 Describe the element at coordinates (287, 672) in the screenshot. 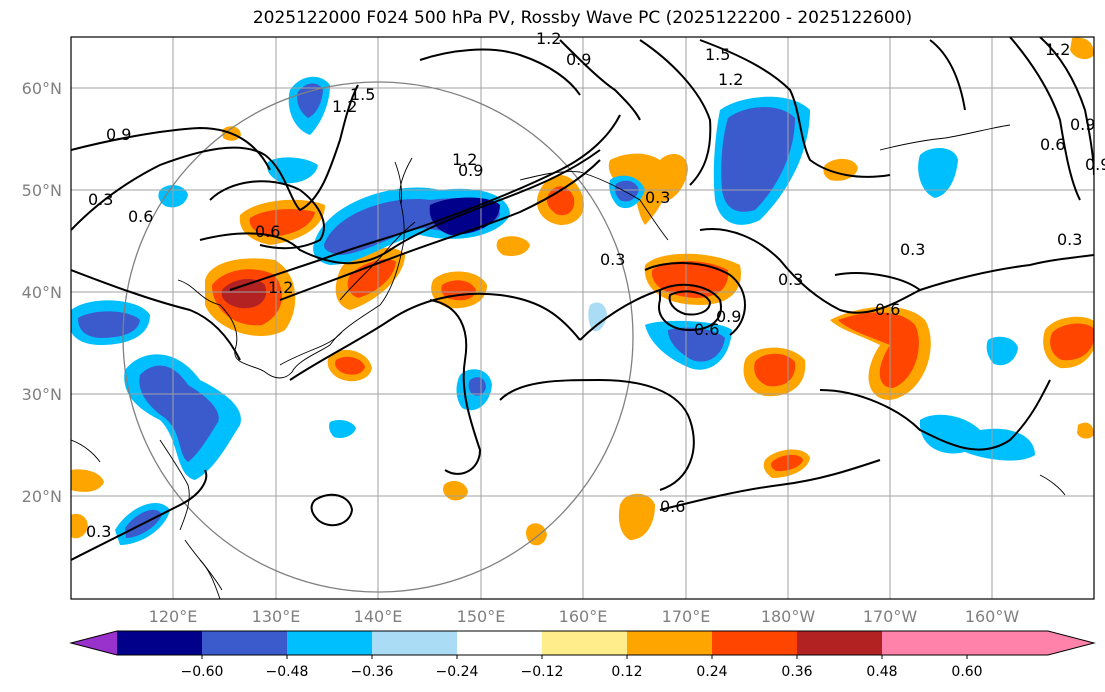

I see `colorbar-tick-label: −0.48` at that location.